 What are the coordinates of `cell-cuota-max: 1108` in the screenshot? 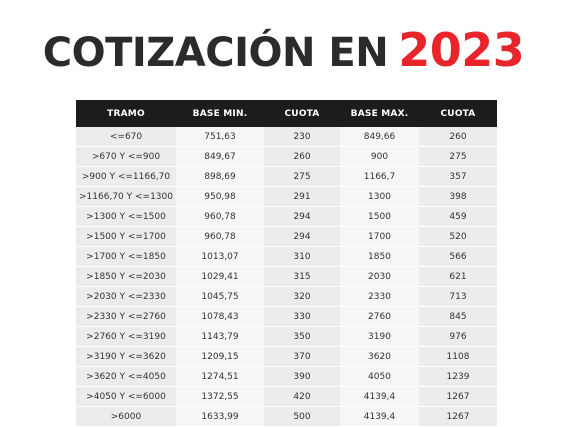 It's located at (458, 356).